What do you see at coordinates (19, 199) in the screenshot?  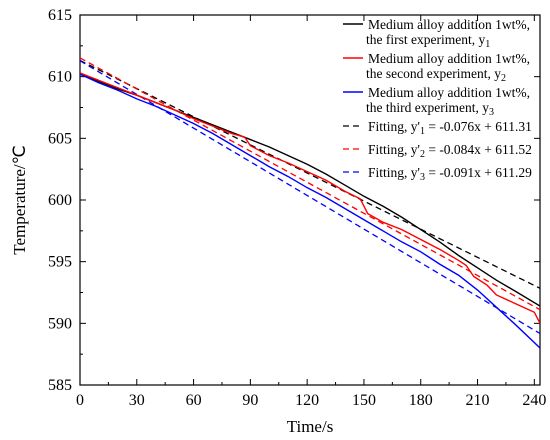 I see `y-axis-title: Temperature/℃` at bounding box center [19, 199].